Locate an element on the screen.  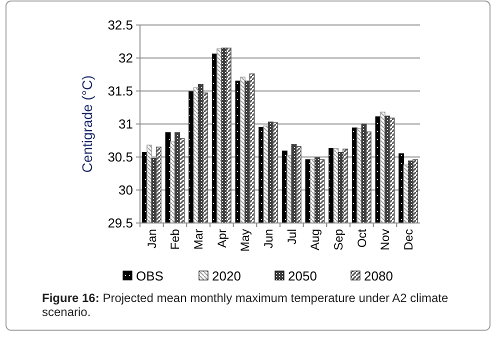
x-tick-label: Mar is located at coordinates (199, 239).